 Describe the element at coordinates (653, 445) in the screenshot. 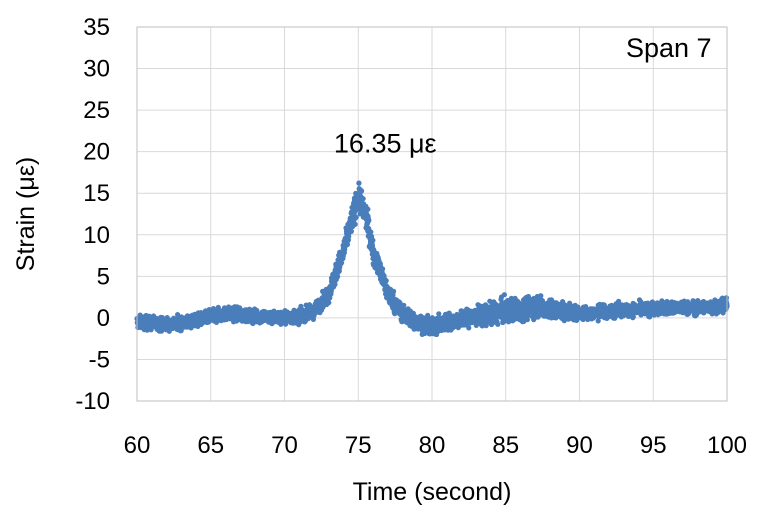

I see `x-tick-label: 95` at that location.